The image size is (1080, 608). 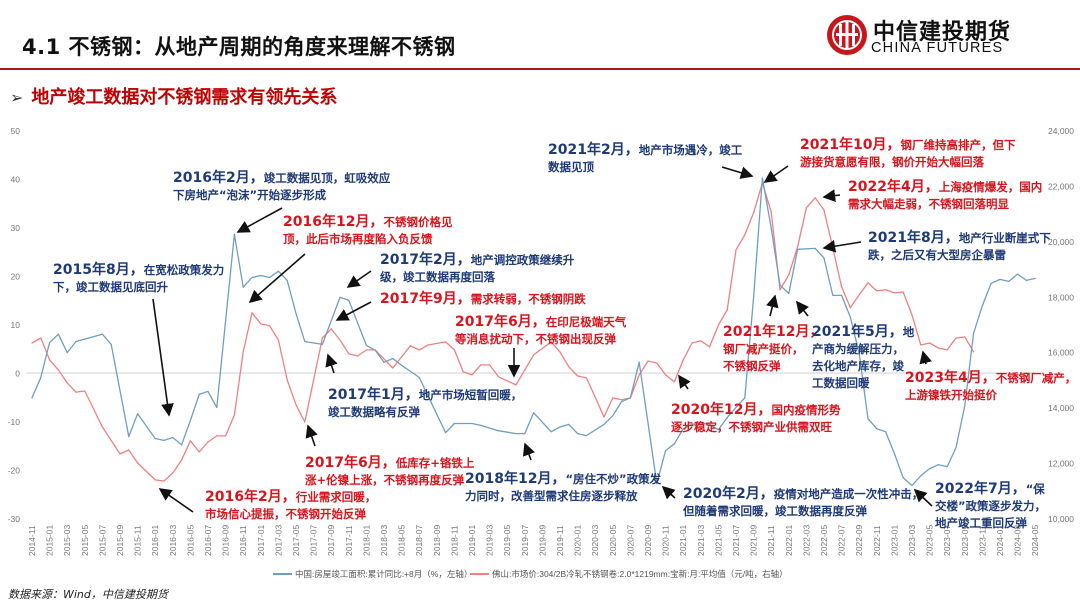 I want to click on annotation-text: 市场信心提振，不锈钢开始反弹, so click(x=285, y=514).